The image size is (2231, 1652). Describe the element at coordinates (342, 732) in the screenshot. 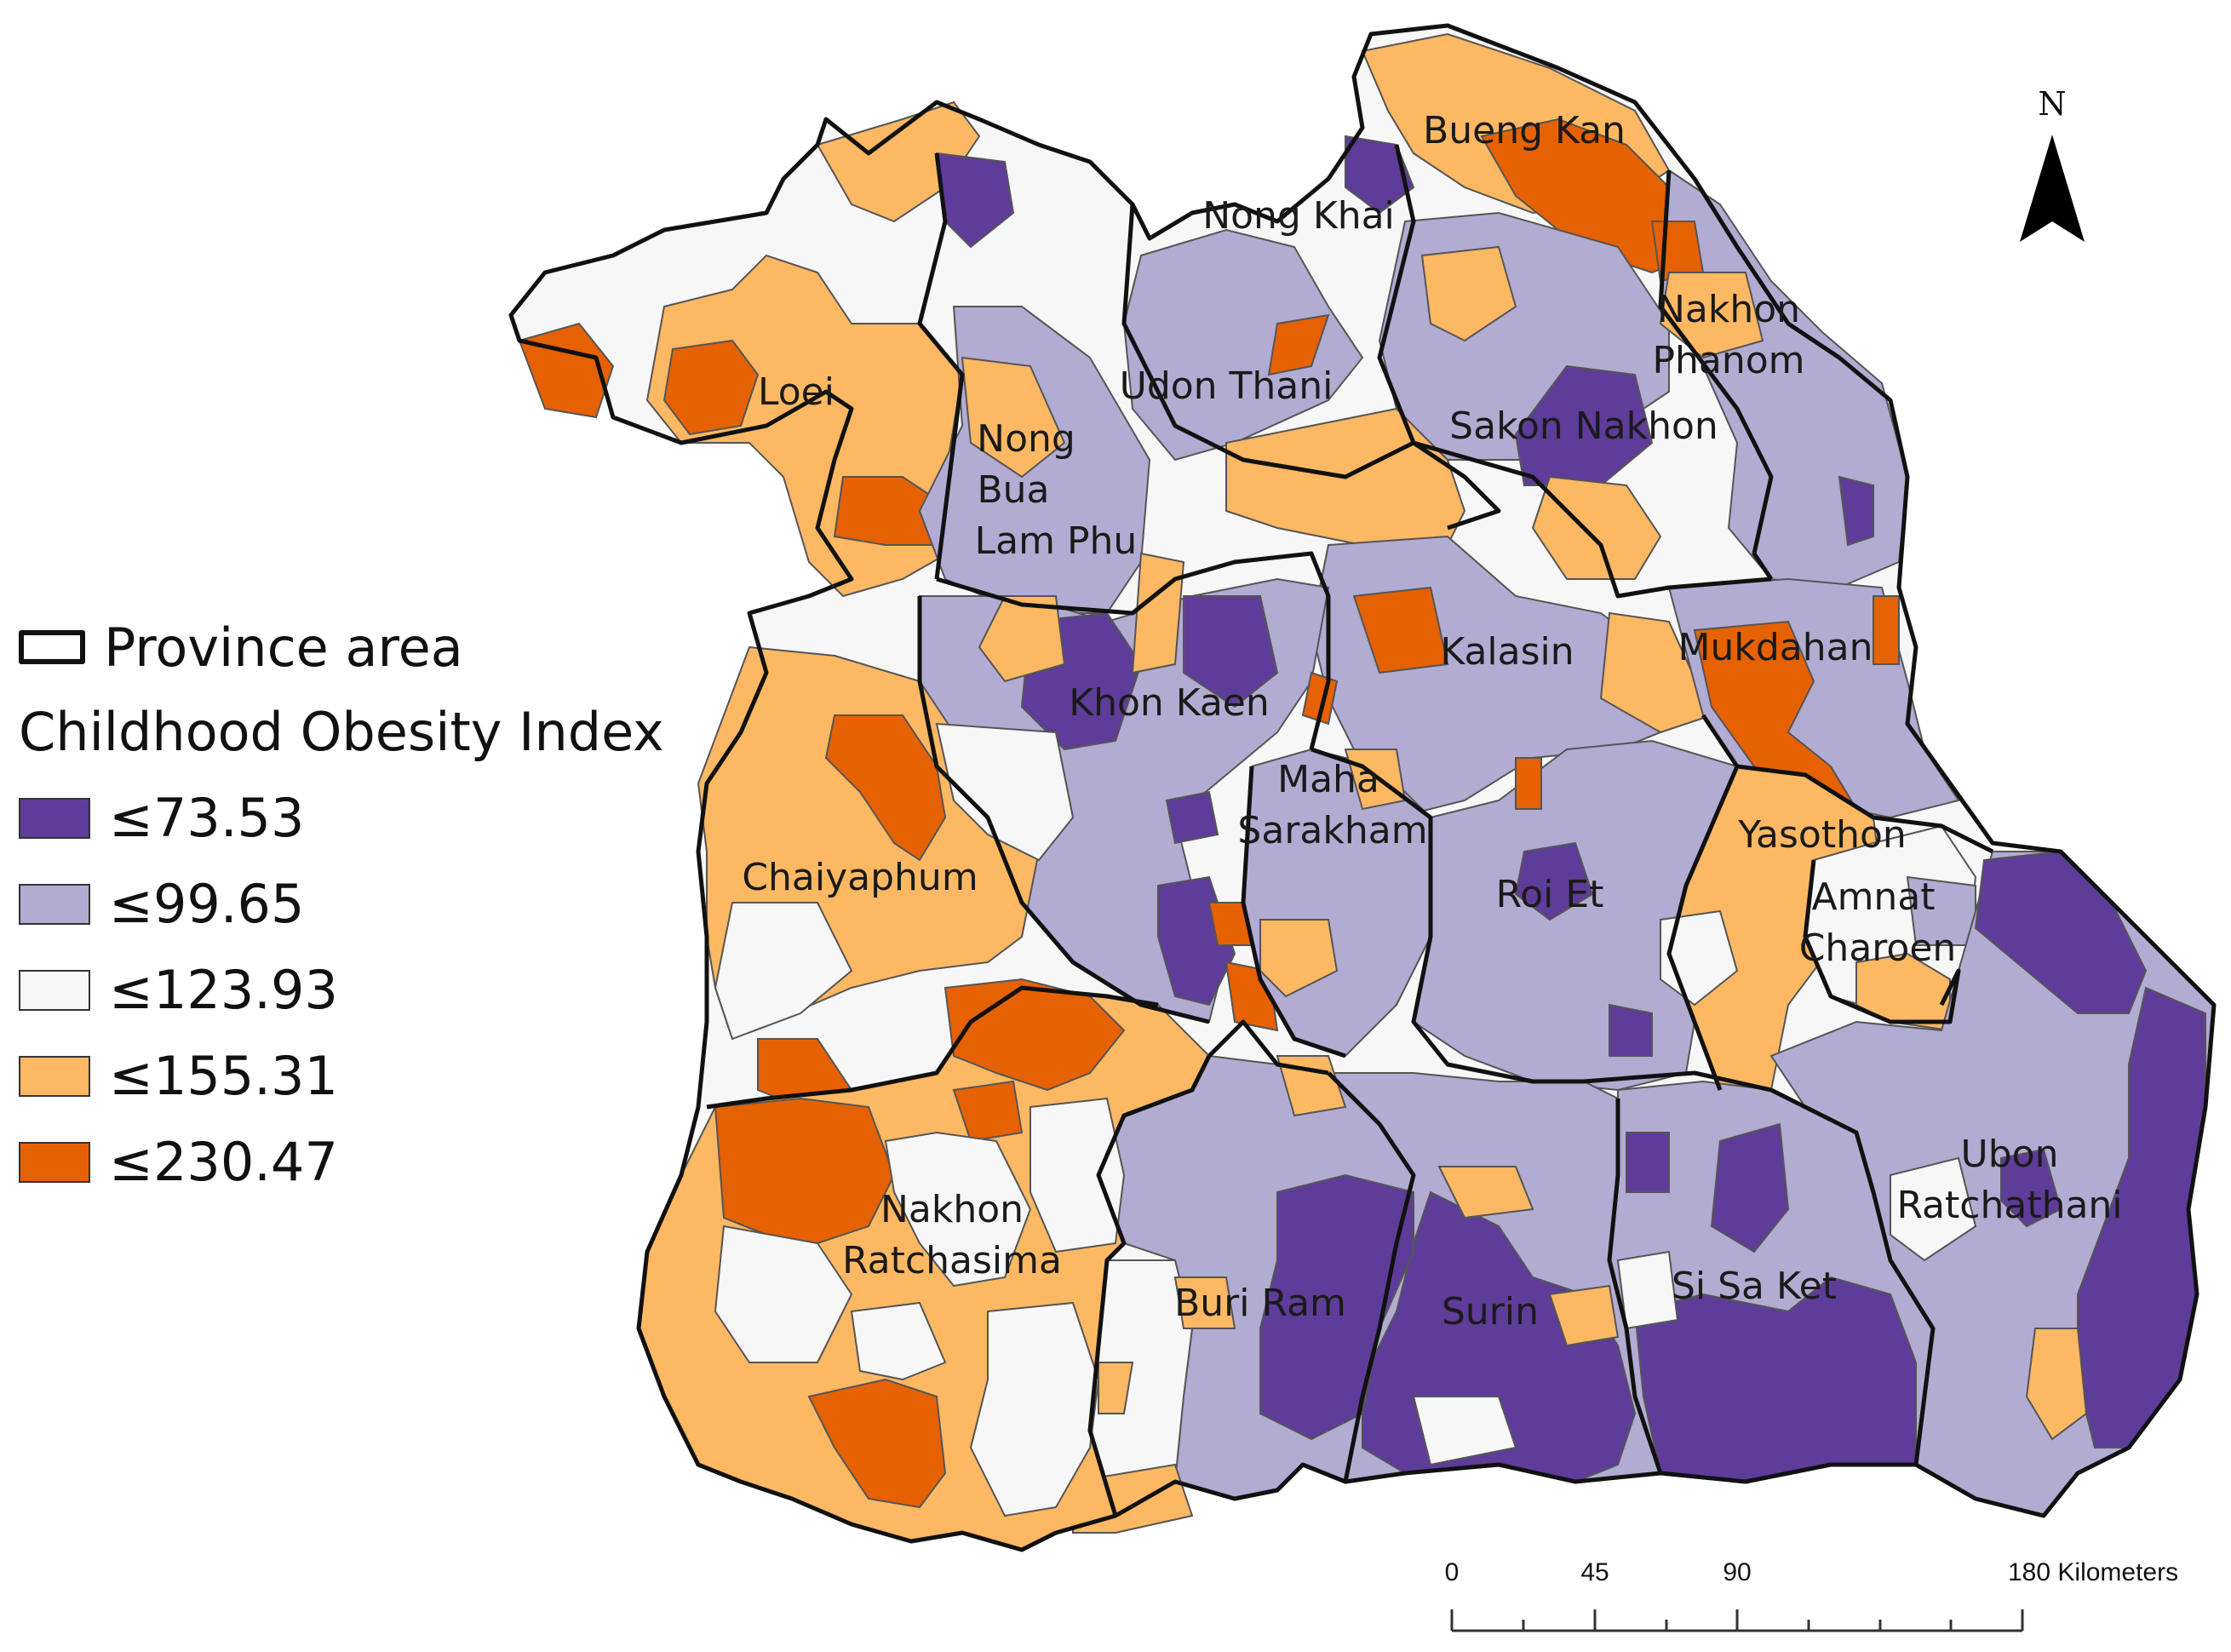

I see `legend-title: Childhood Obesity Index` at that location.